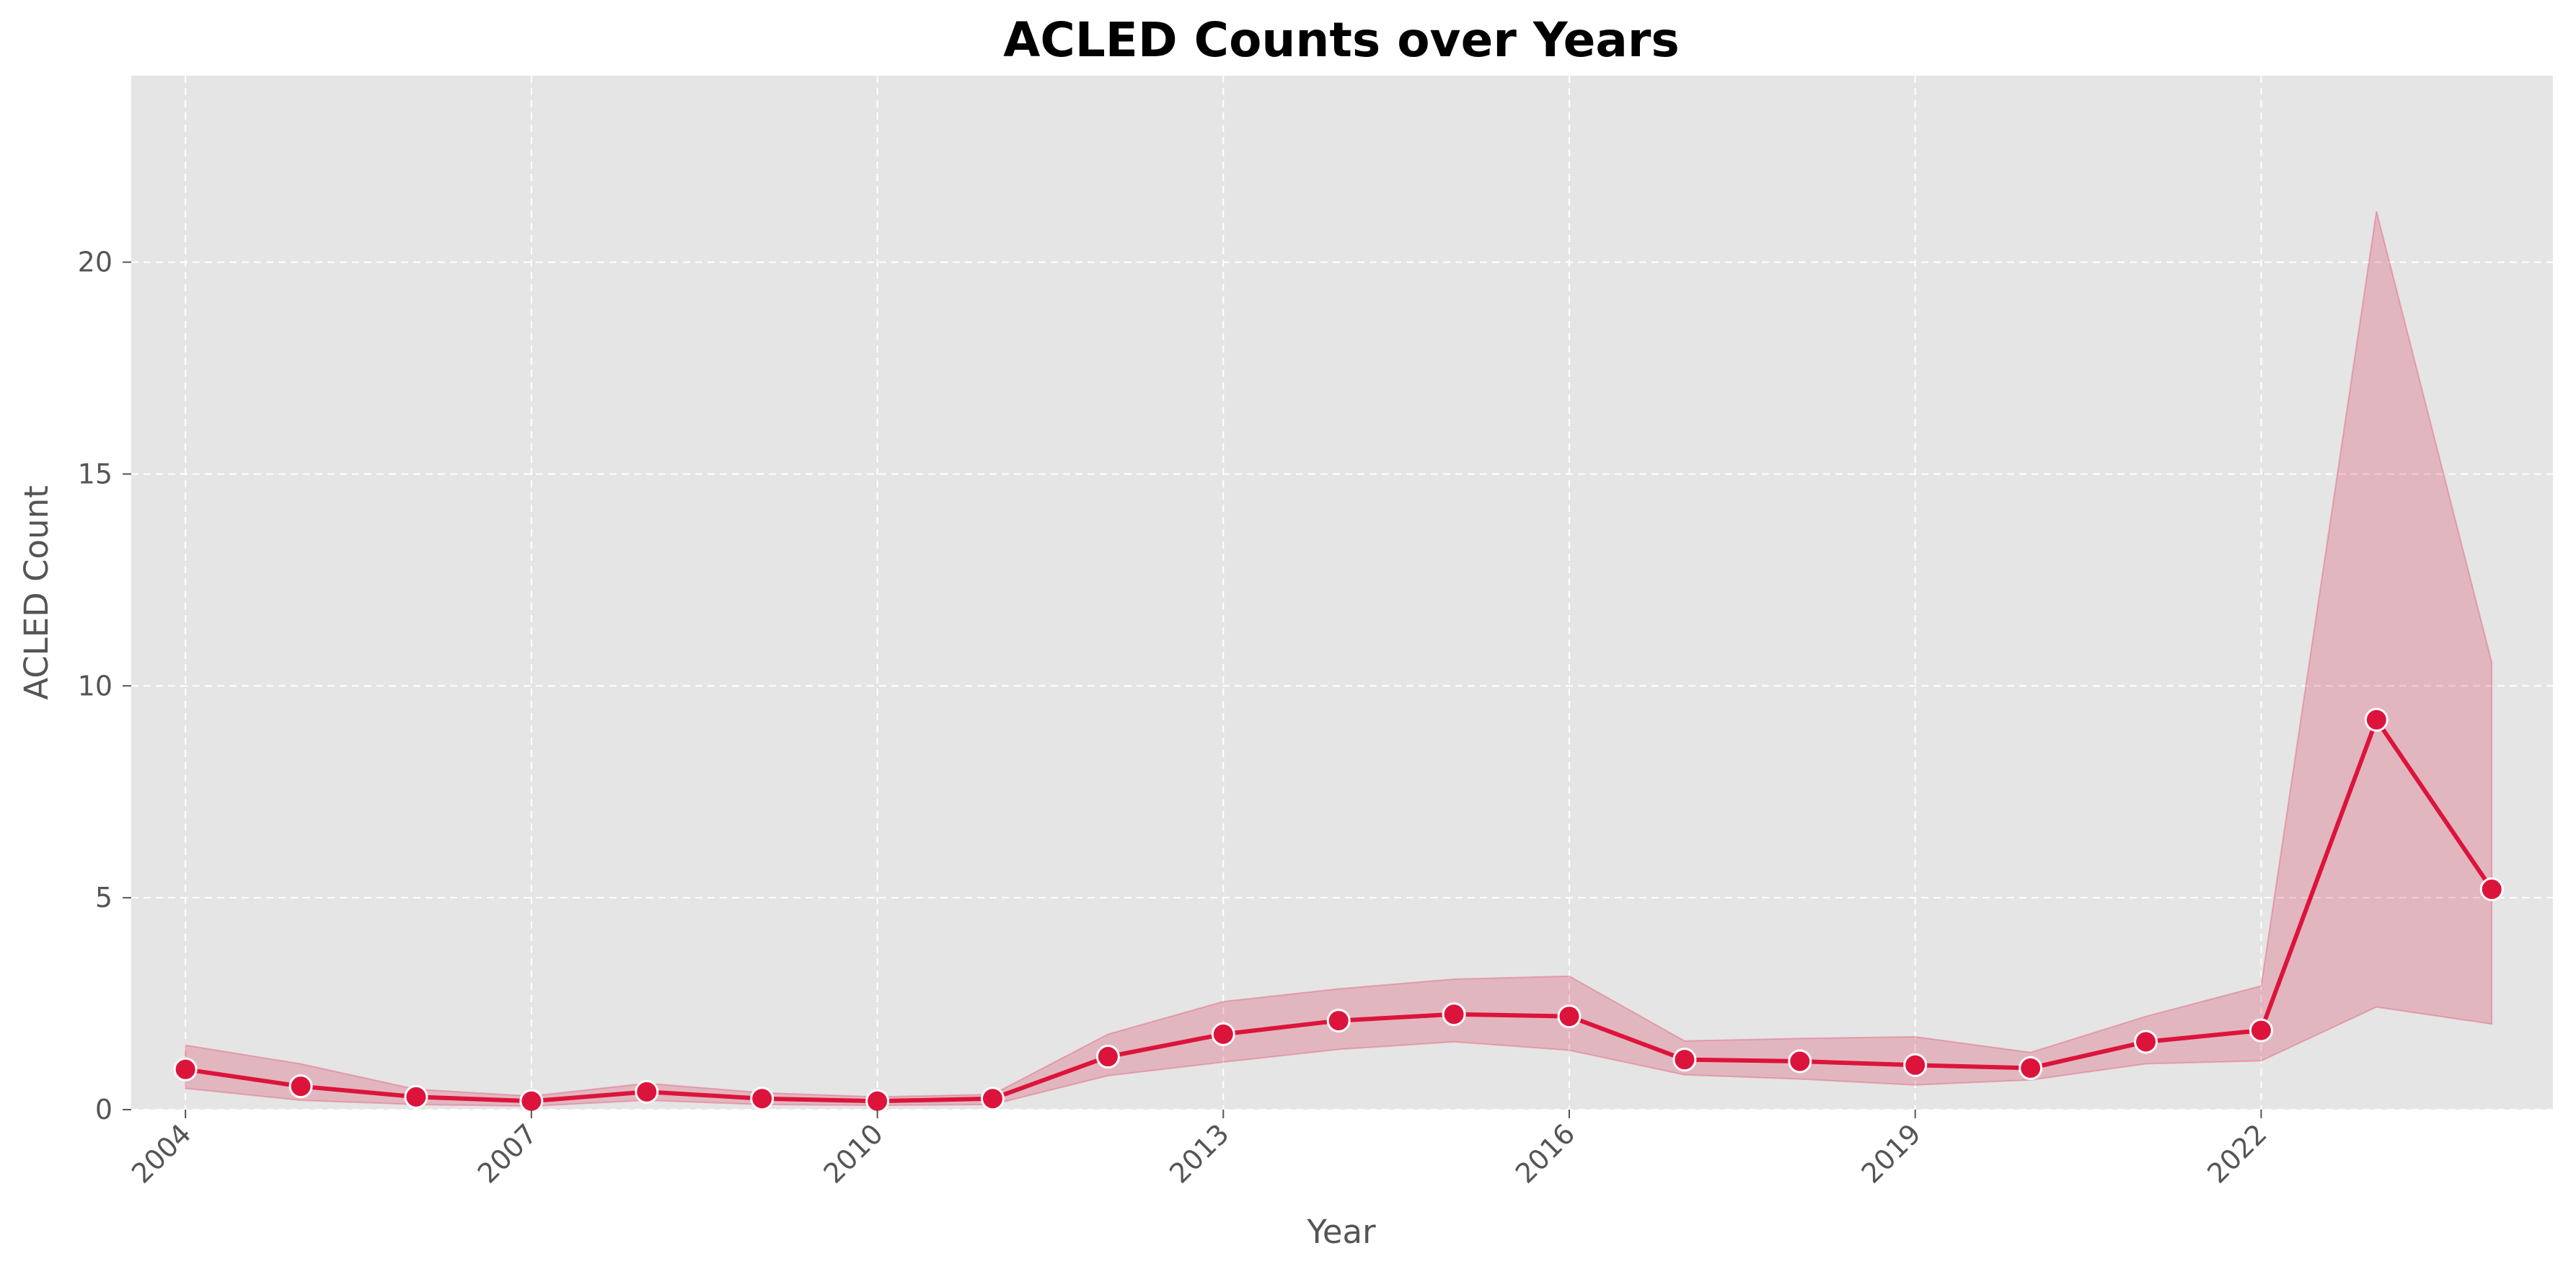  What do you see at coordinates (1199, 1154) in the screenshot?
I see `x-tick-label: 2013` at bounding box center [1199, 1154].